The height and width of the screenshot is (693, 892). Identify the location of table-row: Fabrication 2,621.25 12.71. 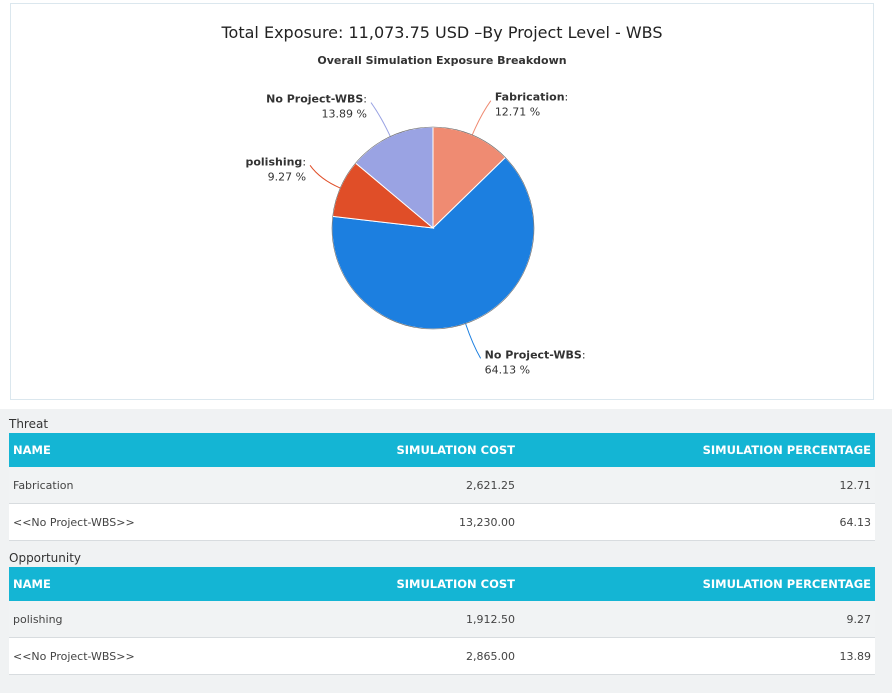
(442, 485).